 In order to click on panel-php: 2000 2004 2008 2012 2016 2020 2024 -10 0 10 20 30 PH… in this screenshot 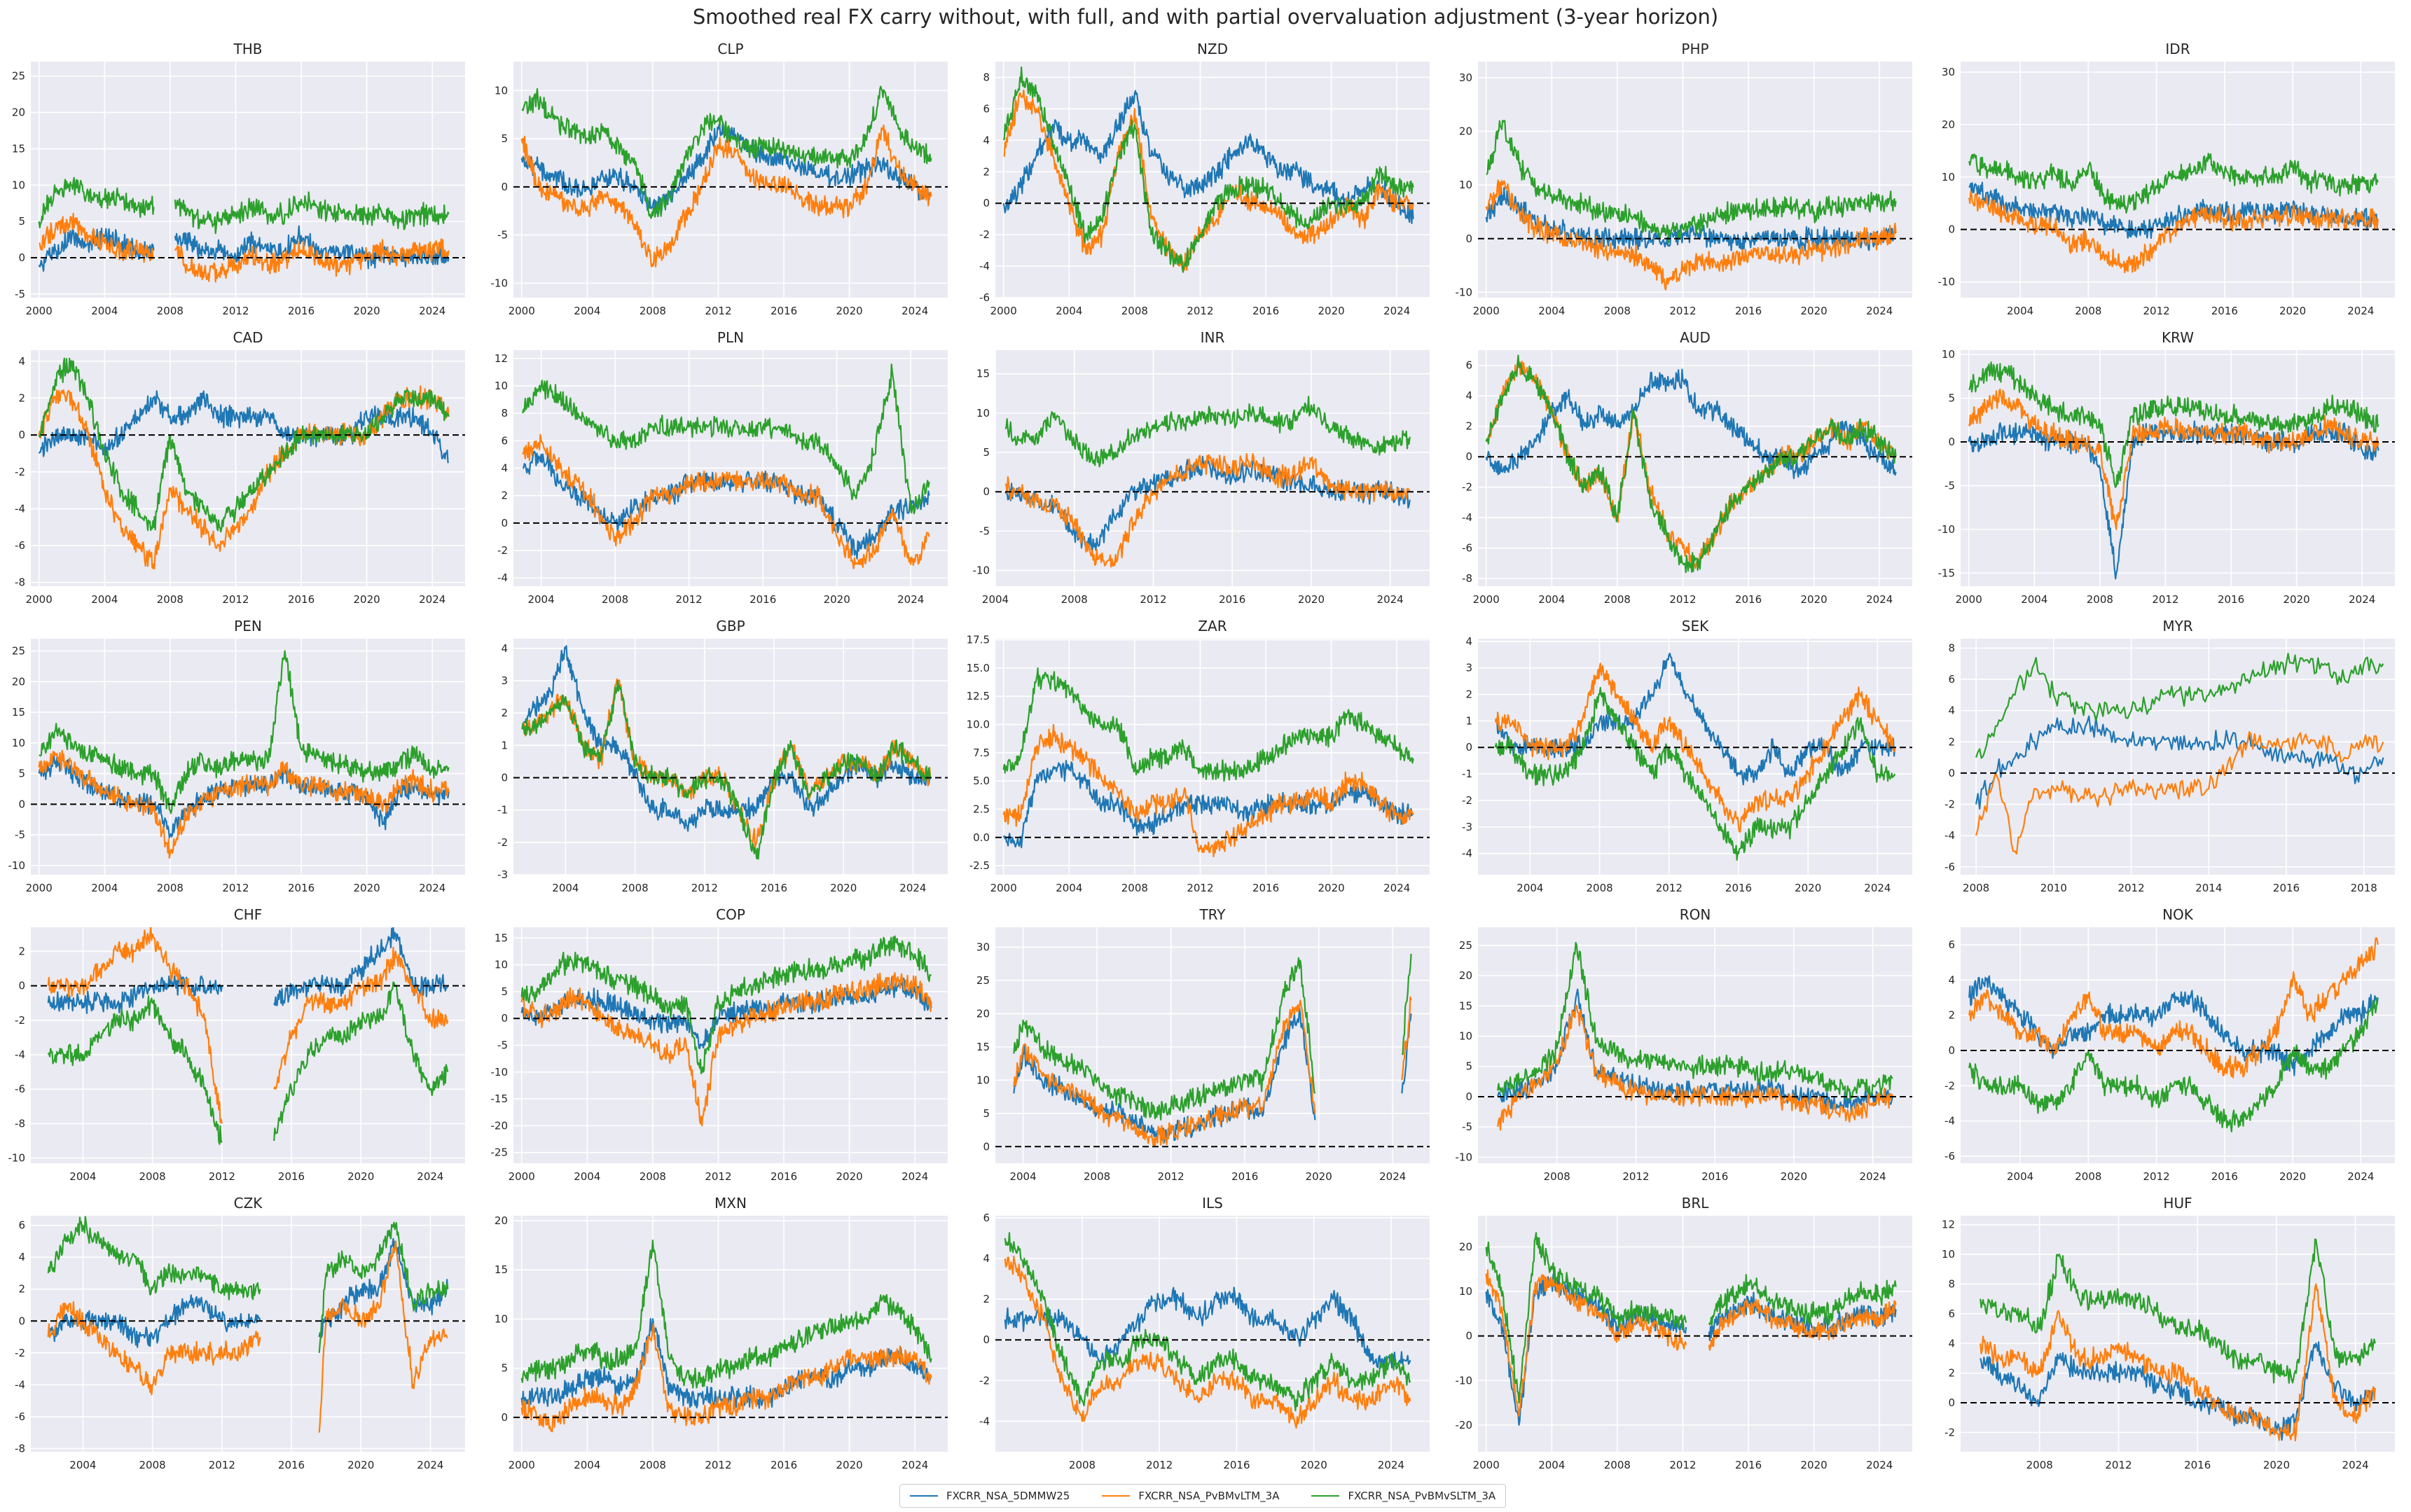, I will do `click(1684, 179)`.